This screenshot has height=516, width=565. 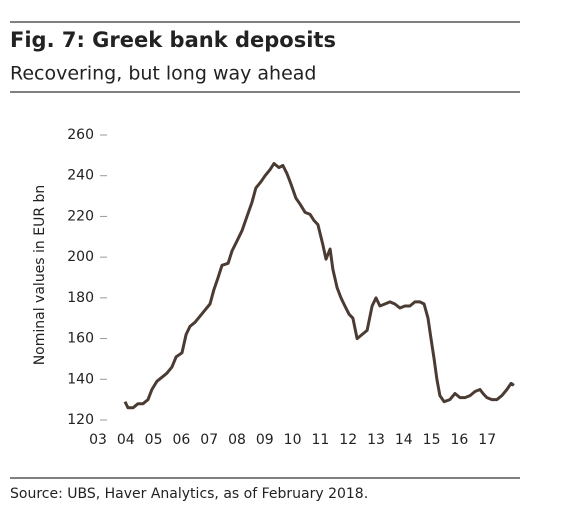 What do you see at coordinates (237, 440) in the screenshot?
I see `x-tick-label: 08` at bounding box center [237, 440].